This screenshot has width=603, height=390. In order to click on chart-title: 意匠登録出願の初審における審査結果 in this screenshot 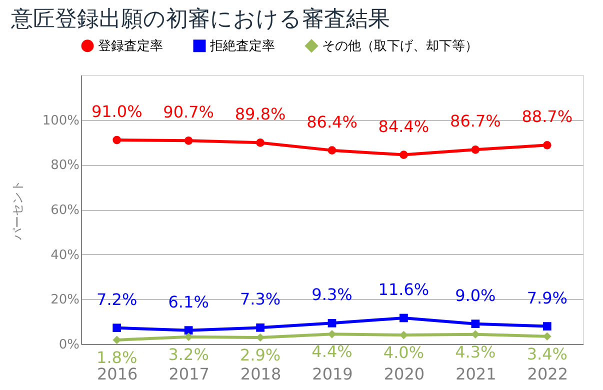, I will do `click(200, 19)`.